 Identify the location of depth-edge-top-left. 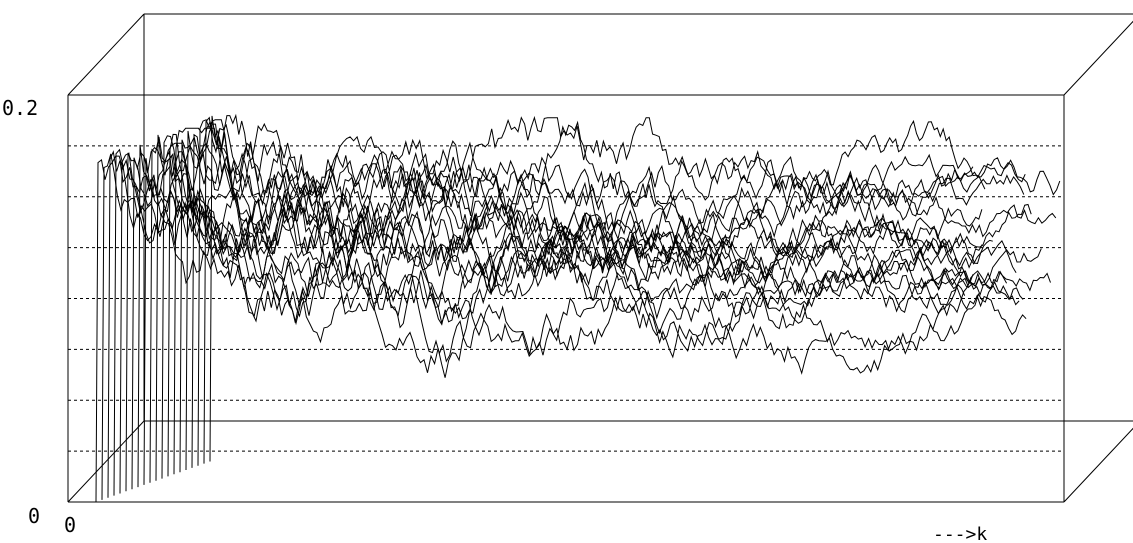
(106, 54).